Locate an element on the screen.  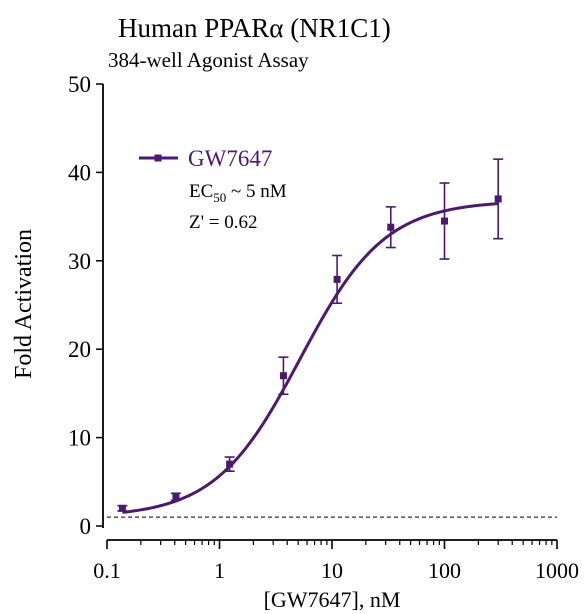
ec50-annotation: EC50 ~ 5 nM is located at coordinates (238, 193).